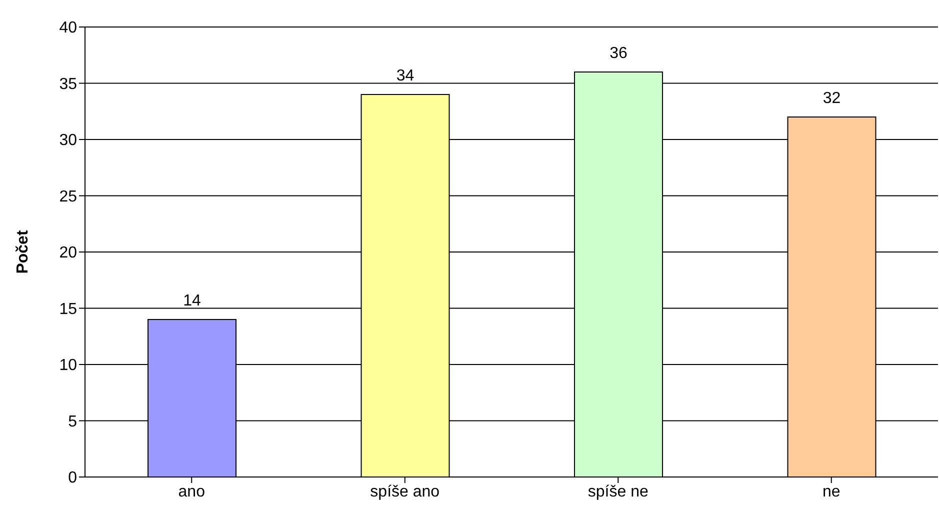 The height and width of the screenshot is (520, 939). I want to click on data-label: 14, so click(192, 301).